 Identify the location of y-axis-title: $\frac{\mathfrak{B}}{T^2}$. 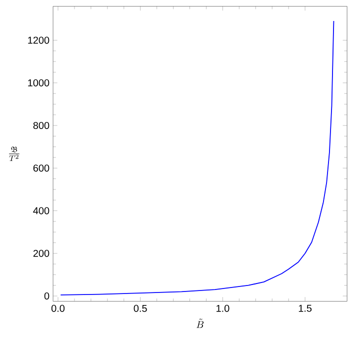
(14, 153).